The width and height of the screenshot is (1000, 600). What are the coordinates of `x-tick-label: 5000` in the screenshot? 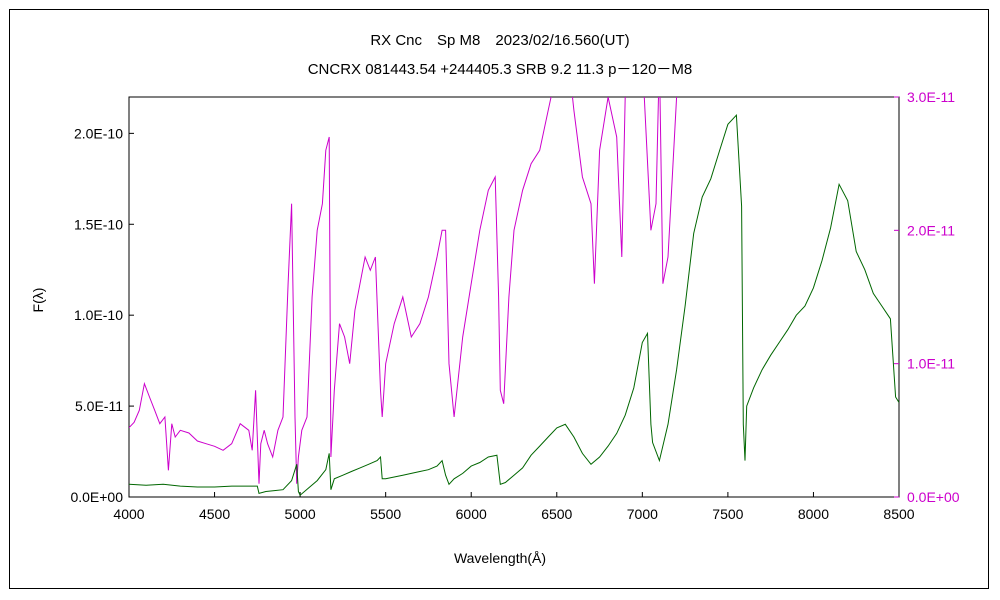 It's located at (300, 514).